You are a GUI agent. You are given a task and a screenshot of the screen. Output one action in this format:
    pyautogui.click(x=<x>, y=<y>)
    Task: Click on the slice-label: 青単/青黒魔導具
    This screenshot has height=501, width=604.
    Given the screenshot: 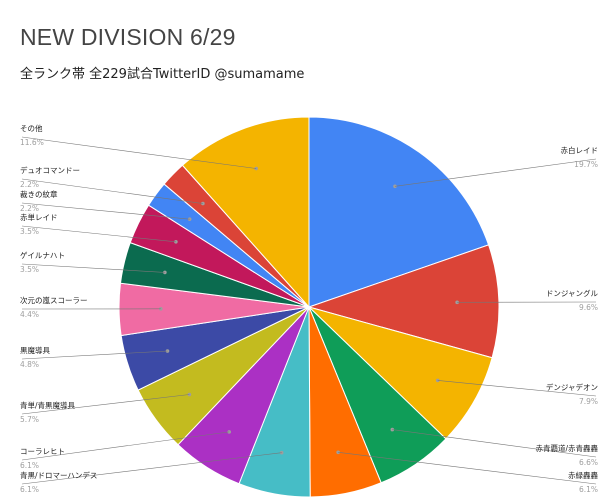 What is the action you would take?
    pyautogui.click(x=48, y=405)
    